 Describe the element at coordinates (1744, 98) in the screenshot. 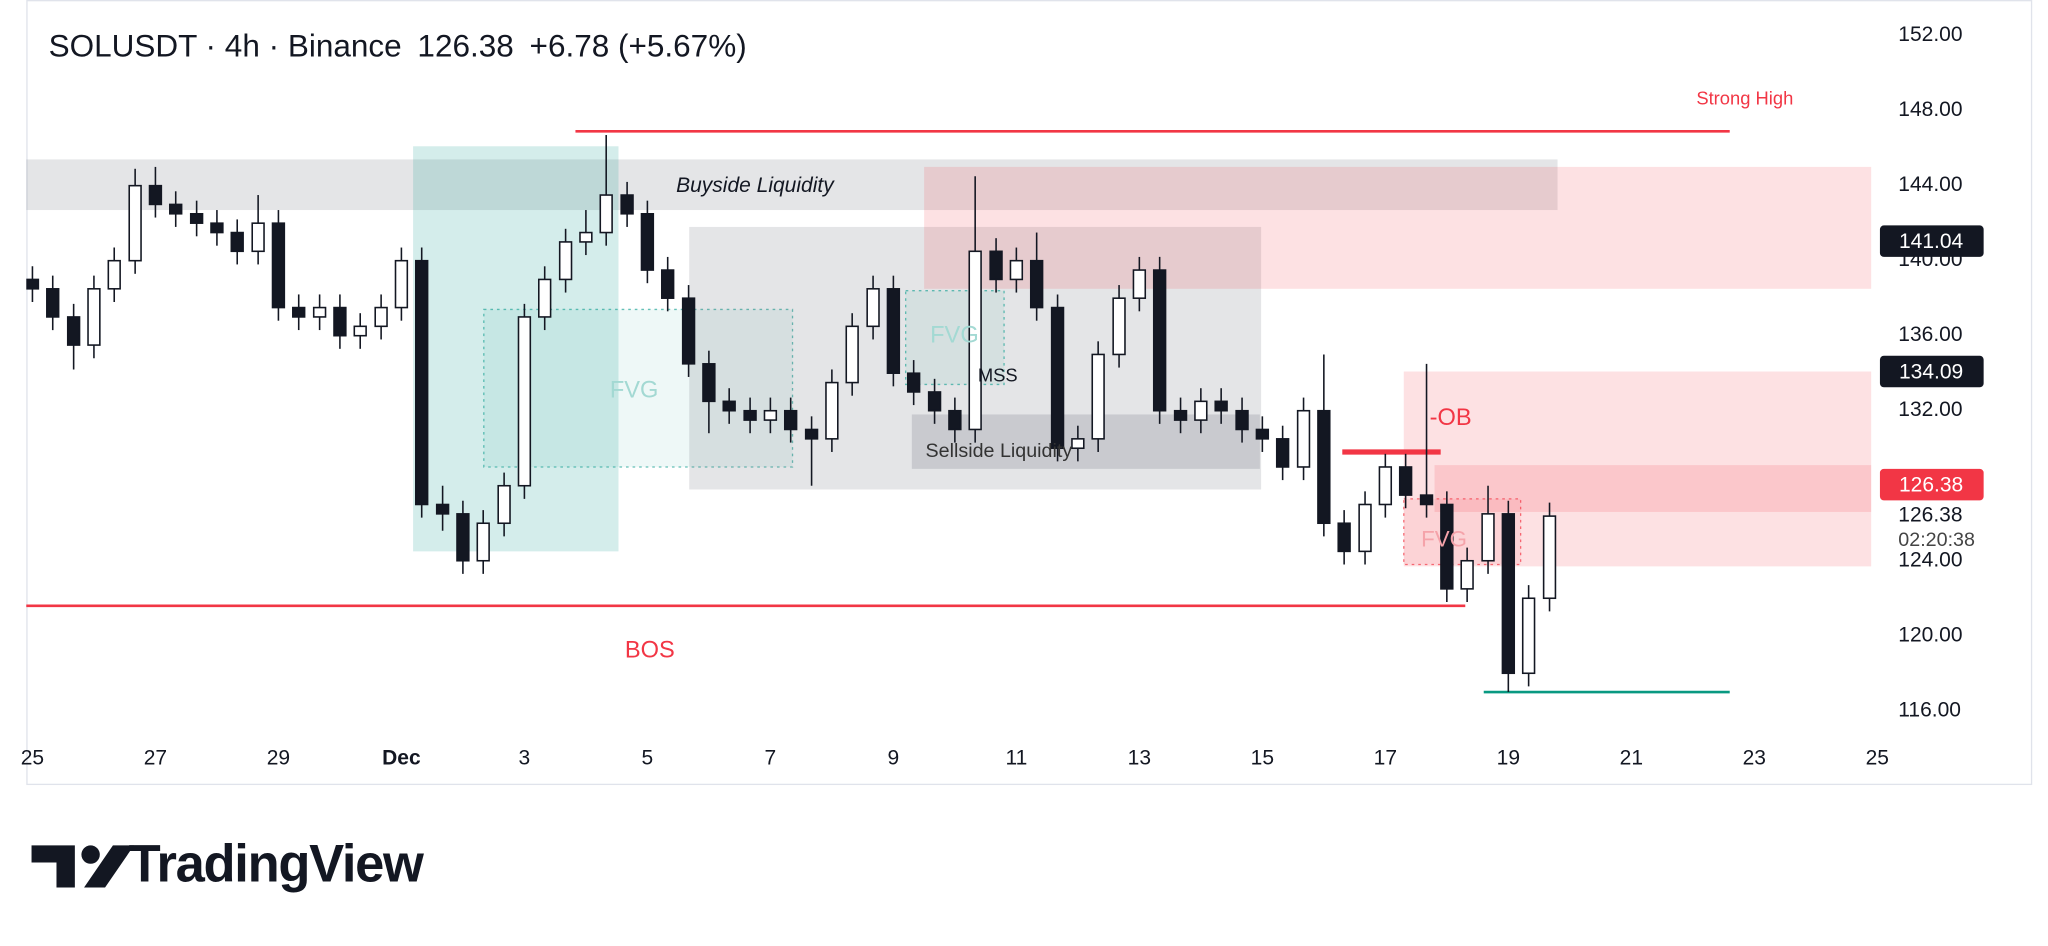

I see `level-label: Strong High` at that location.